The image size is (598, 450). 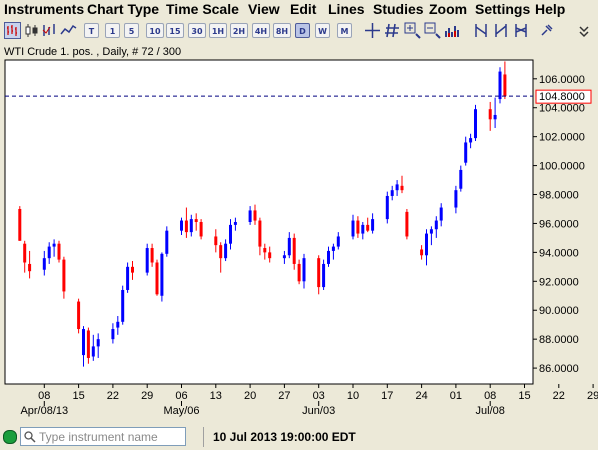 I want to click on instrument-search, so click(x=103, y=436).